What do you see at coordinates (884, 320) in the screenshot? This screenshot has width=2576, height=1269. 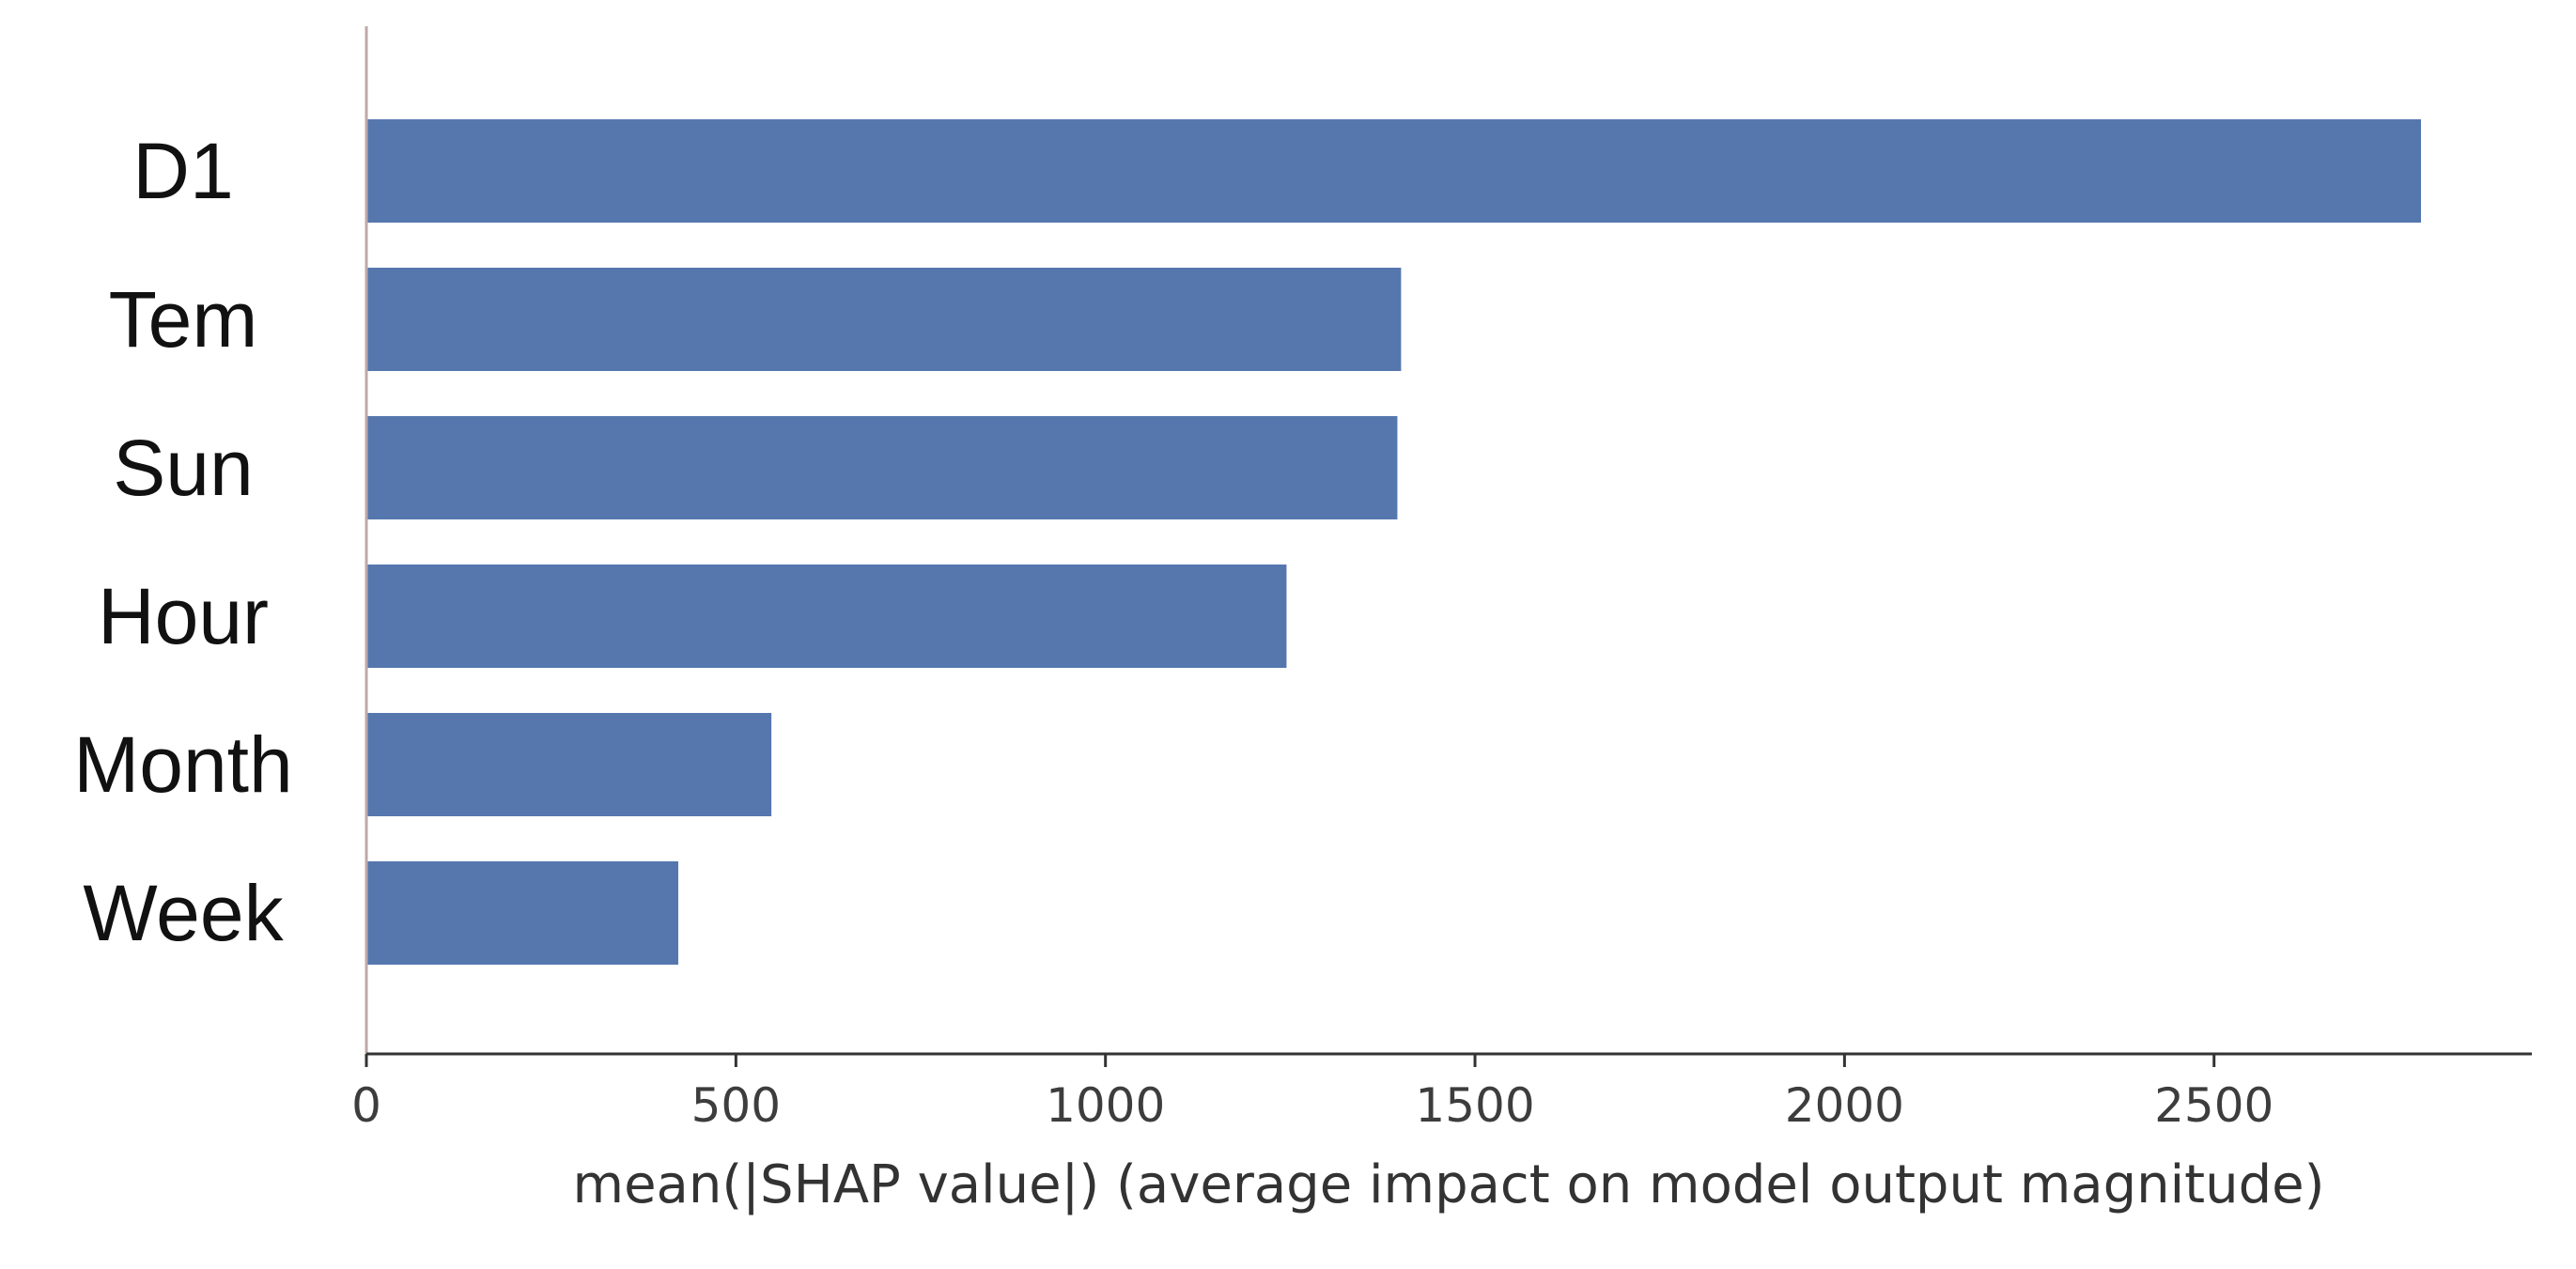 I see `bar-tem` at bounding box center [884, 320].